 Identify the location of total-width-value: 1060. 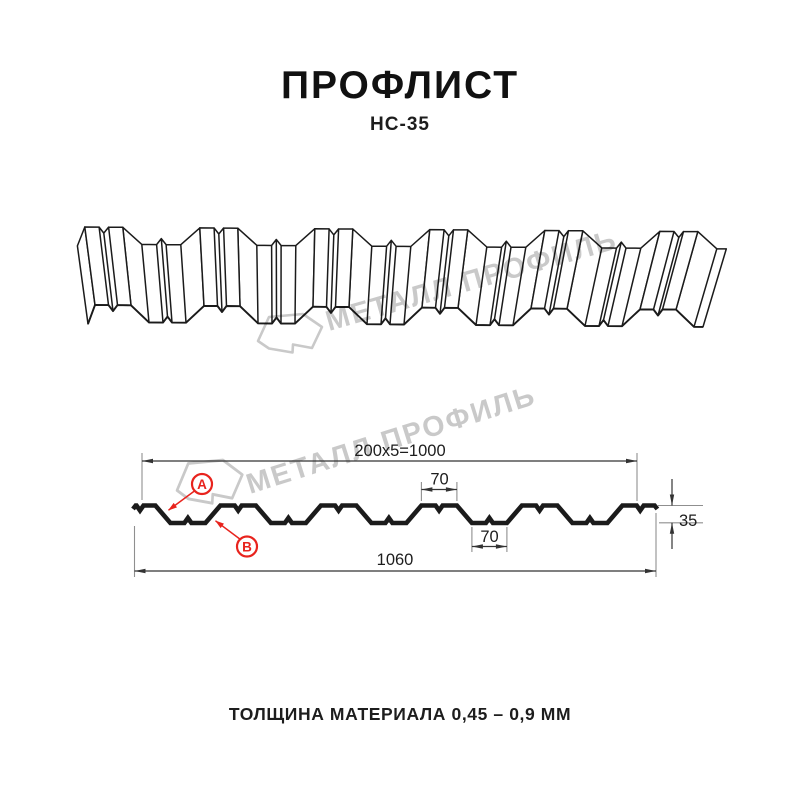
(395, 560).